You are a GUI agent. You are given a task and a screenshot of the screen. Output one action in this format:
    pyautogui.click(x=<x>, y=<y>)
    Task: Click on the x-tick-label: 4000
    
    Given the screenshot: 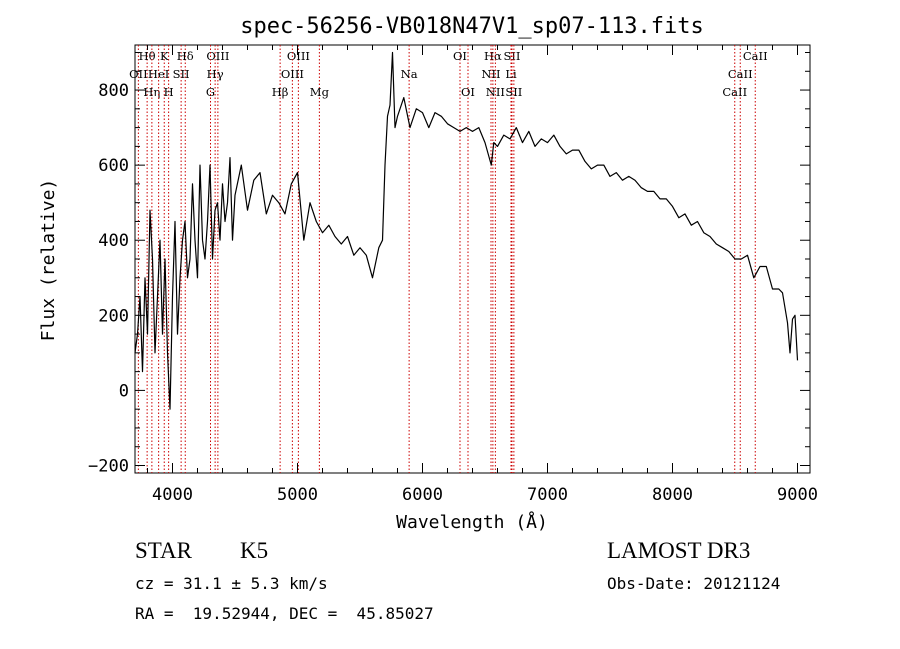 What is the action you would take?
    pyautogui.click(x=172, y=495)
    